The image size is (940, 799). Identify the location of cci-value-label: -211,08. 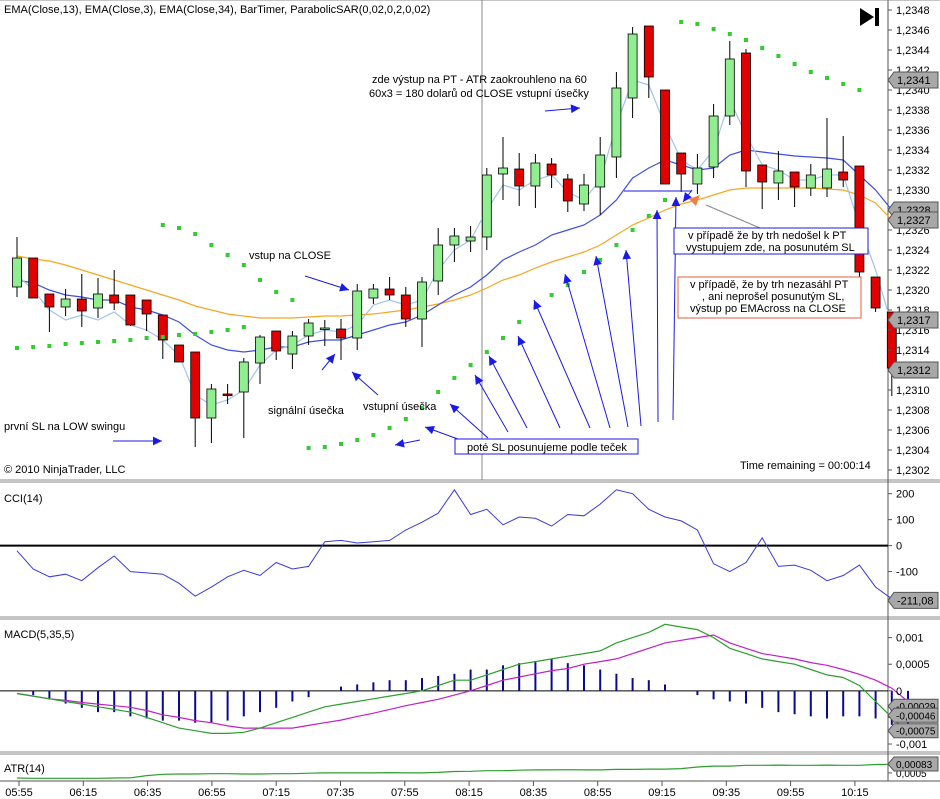
(915, 601).